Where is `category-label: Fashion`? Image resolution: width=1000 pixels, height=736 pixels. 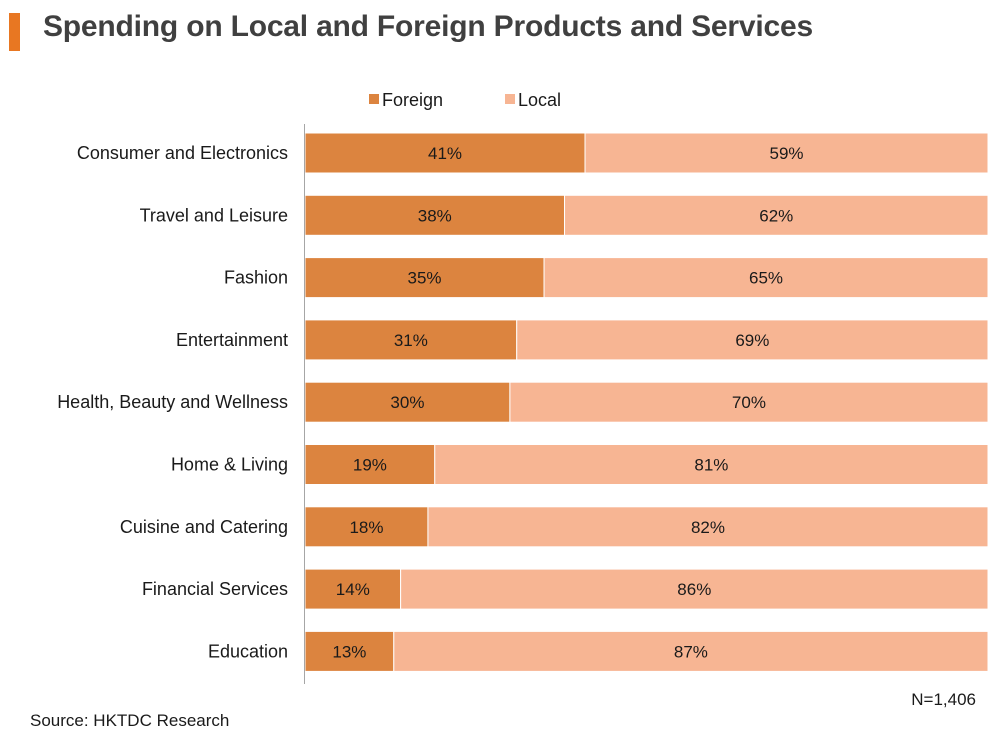
category-label: Fashion is located at coordinates (256, 278).